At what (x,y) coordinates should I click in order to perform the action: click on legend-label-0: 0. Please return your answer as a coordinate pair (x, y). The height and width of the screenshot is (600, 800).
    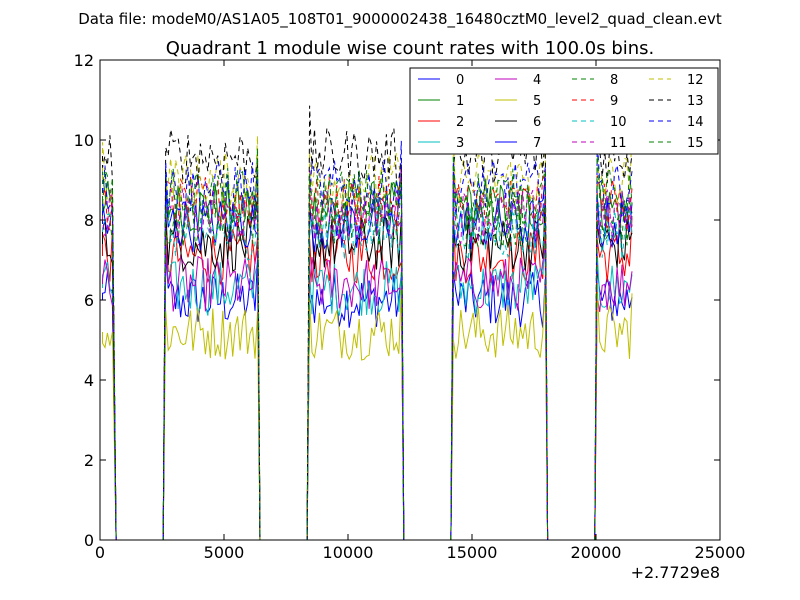
    Looking at the image, I should click on (460, 80).